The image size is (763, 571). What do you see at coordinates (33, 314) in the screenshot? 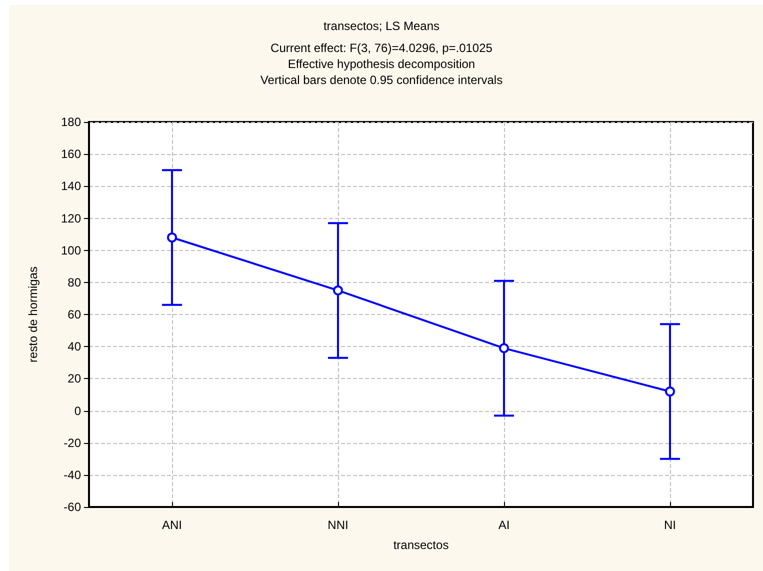
I see `y-axis-title: resto de hormigas` at bounding box center [33, 314].